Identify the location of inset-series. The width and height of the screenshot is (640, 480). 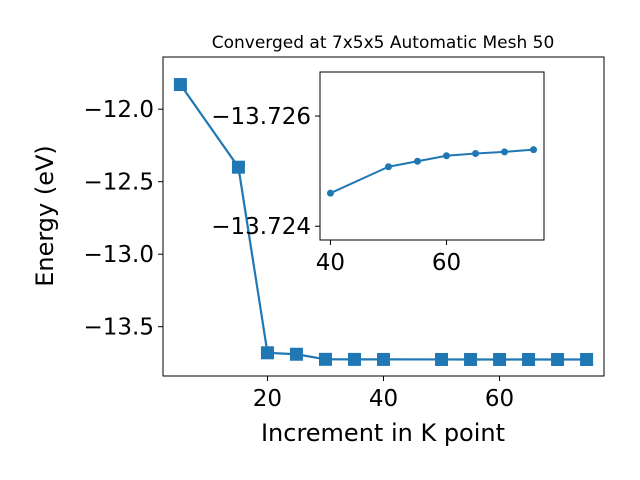
(432, 171).